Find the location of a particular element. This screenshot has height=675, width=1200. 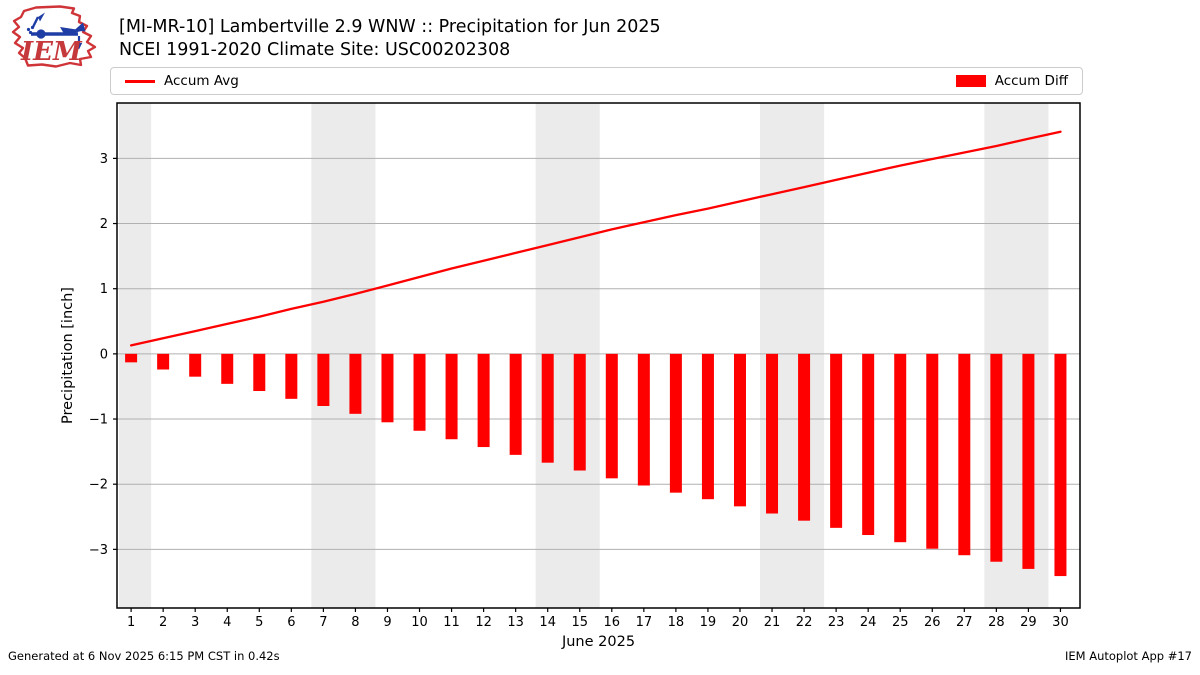

y-tick-label: 0 is located at coordinates (104, 354).